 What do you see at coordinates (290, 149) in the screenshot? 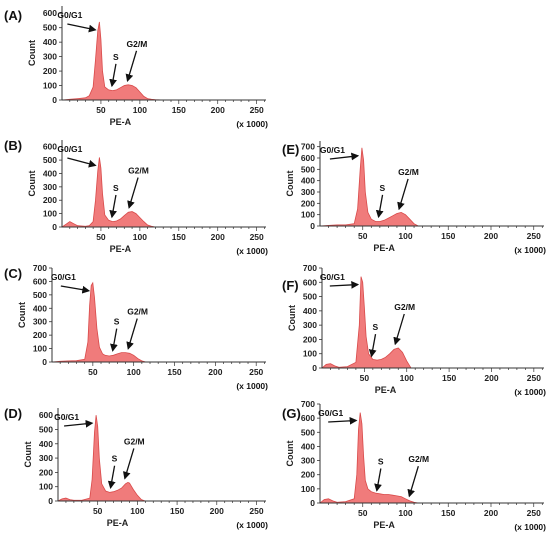
I see `panel-label: (E)` at bounding box center [290, 149].